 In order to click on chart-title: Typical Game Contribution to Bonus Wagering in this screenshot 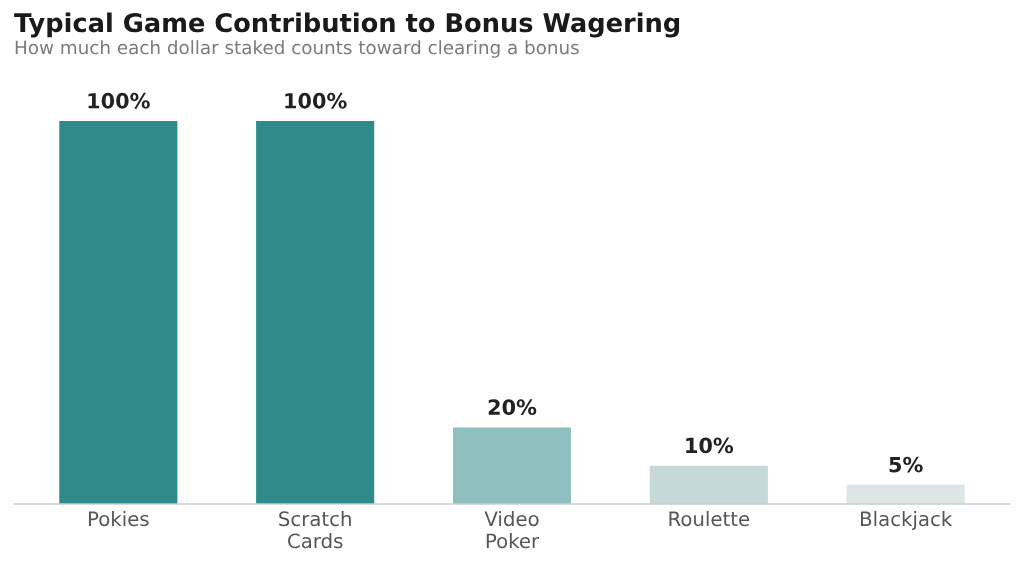, I will do `click(347, 25)`.